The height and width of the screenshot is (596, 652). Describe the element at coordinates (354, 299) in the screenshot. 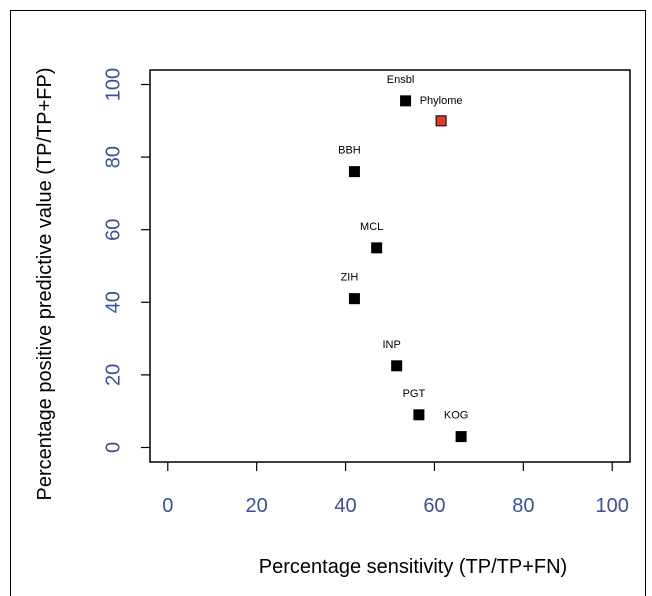

I see `data-point-zih` at that location.